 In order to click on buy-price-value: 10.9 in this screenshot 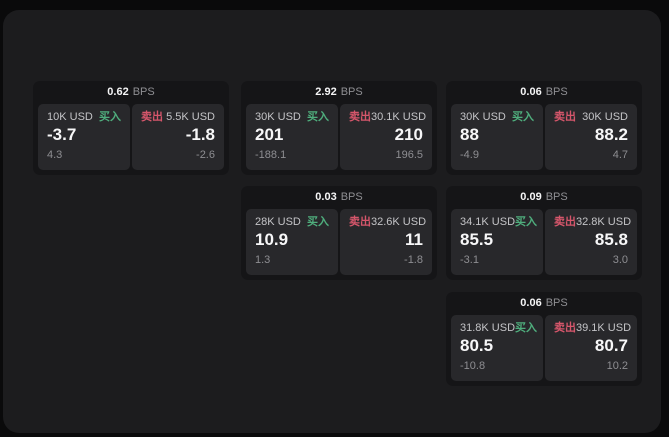, I will do `click(272, 240)`.